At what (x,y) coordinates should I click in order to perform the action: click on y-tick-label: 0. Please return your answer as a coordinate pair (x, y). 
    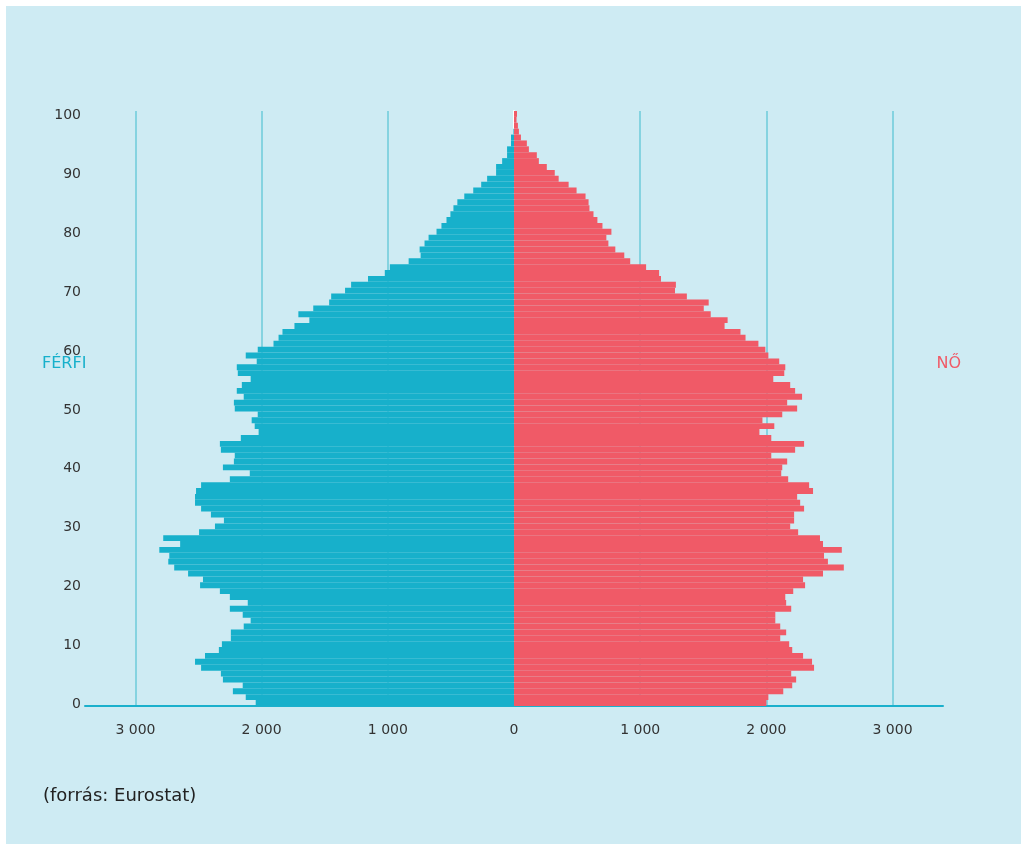
    Looking at the image, I should click on (76, 703).